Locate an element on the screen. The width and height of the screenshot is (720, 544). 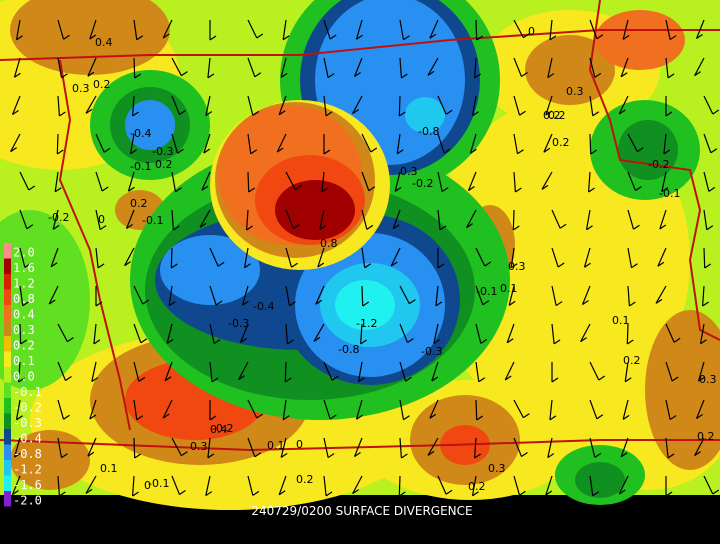
contour-label: -0.2 is located at coordinates (222, 428).